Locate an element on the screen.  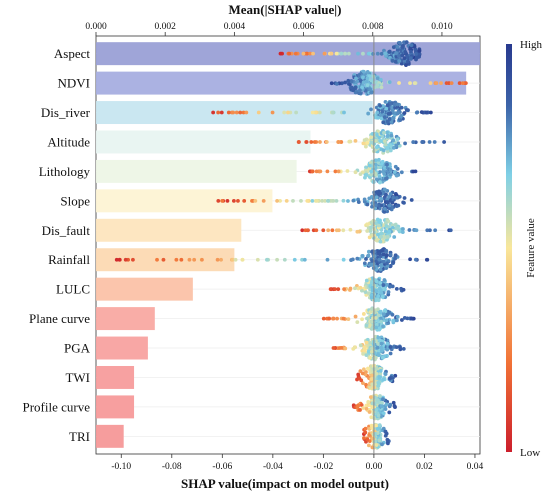
bar-lithology is located at coordinates (196, 171).